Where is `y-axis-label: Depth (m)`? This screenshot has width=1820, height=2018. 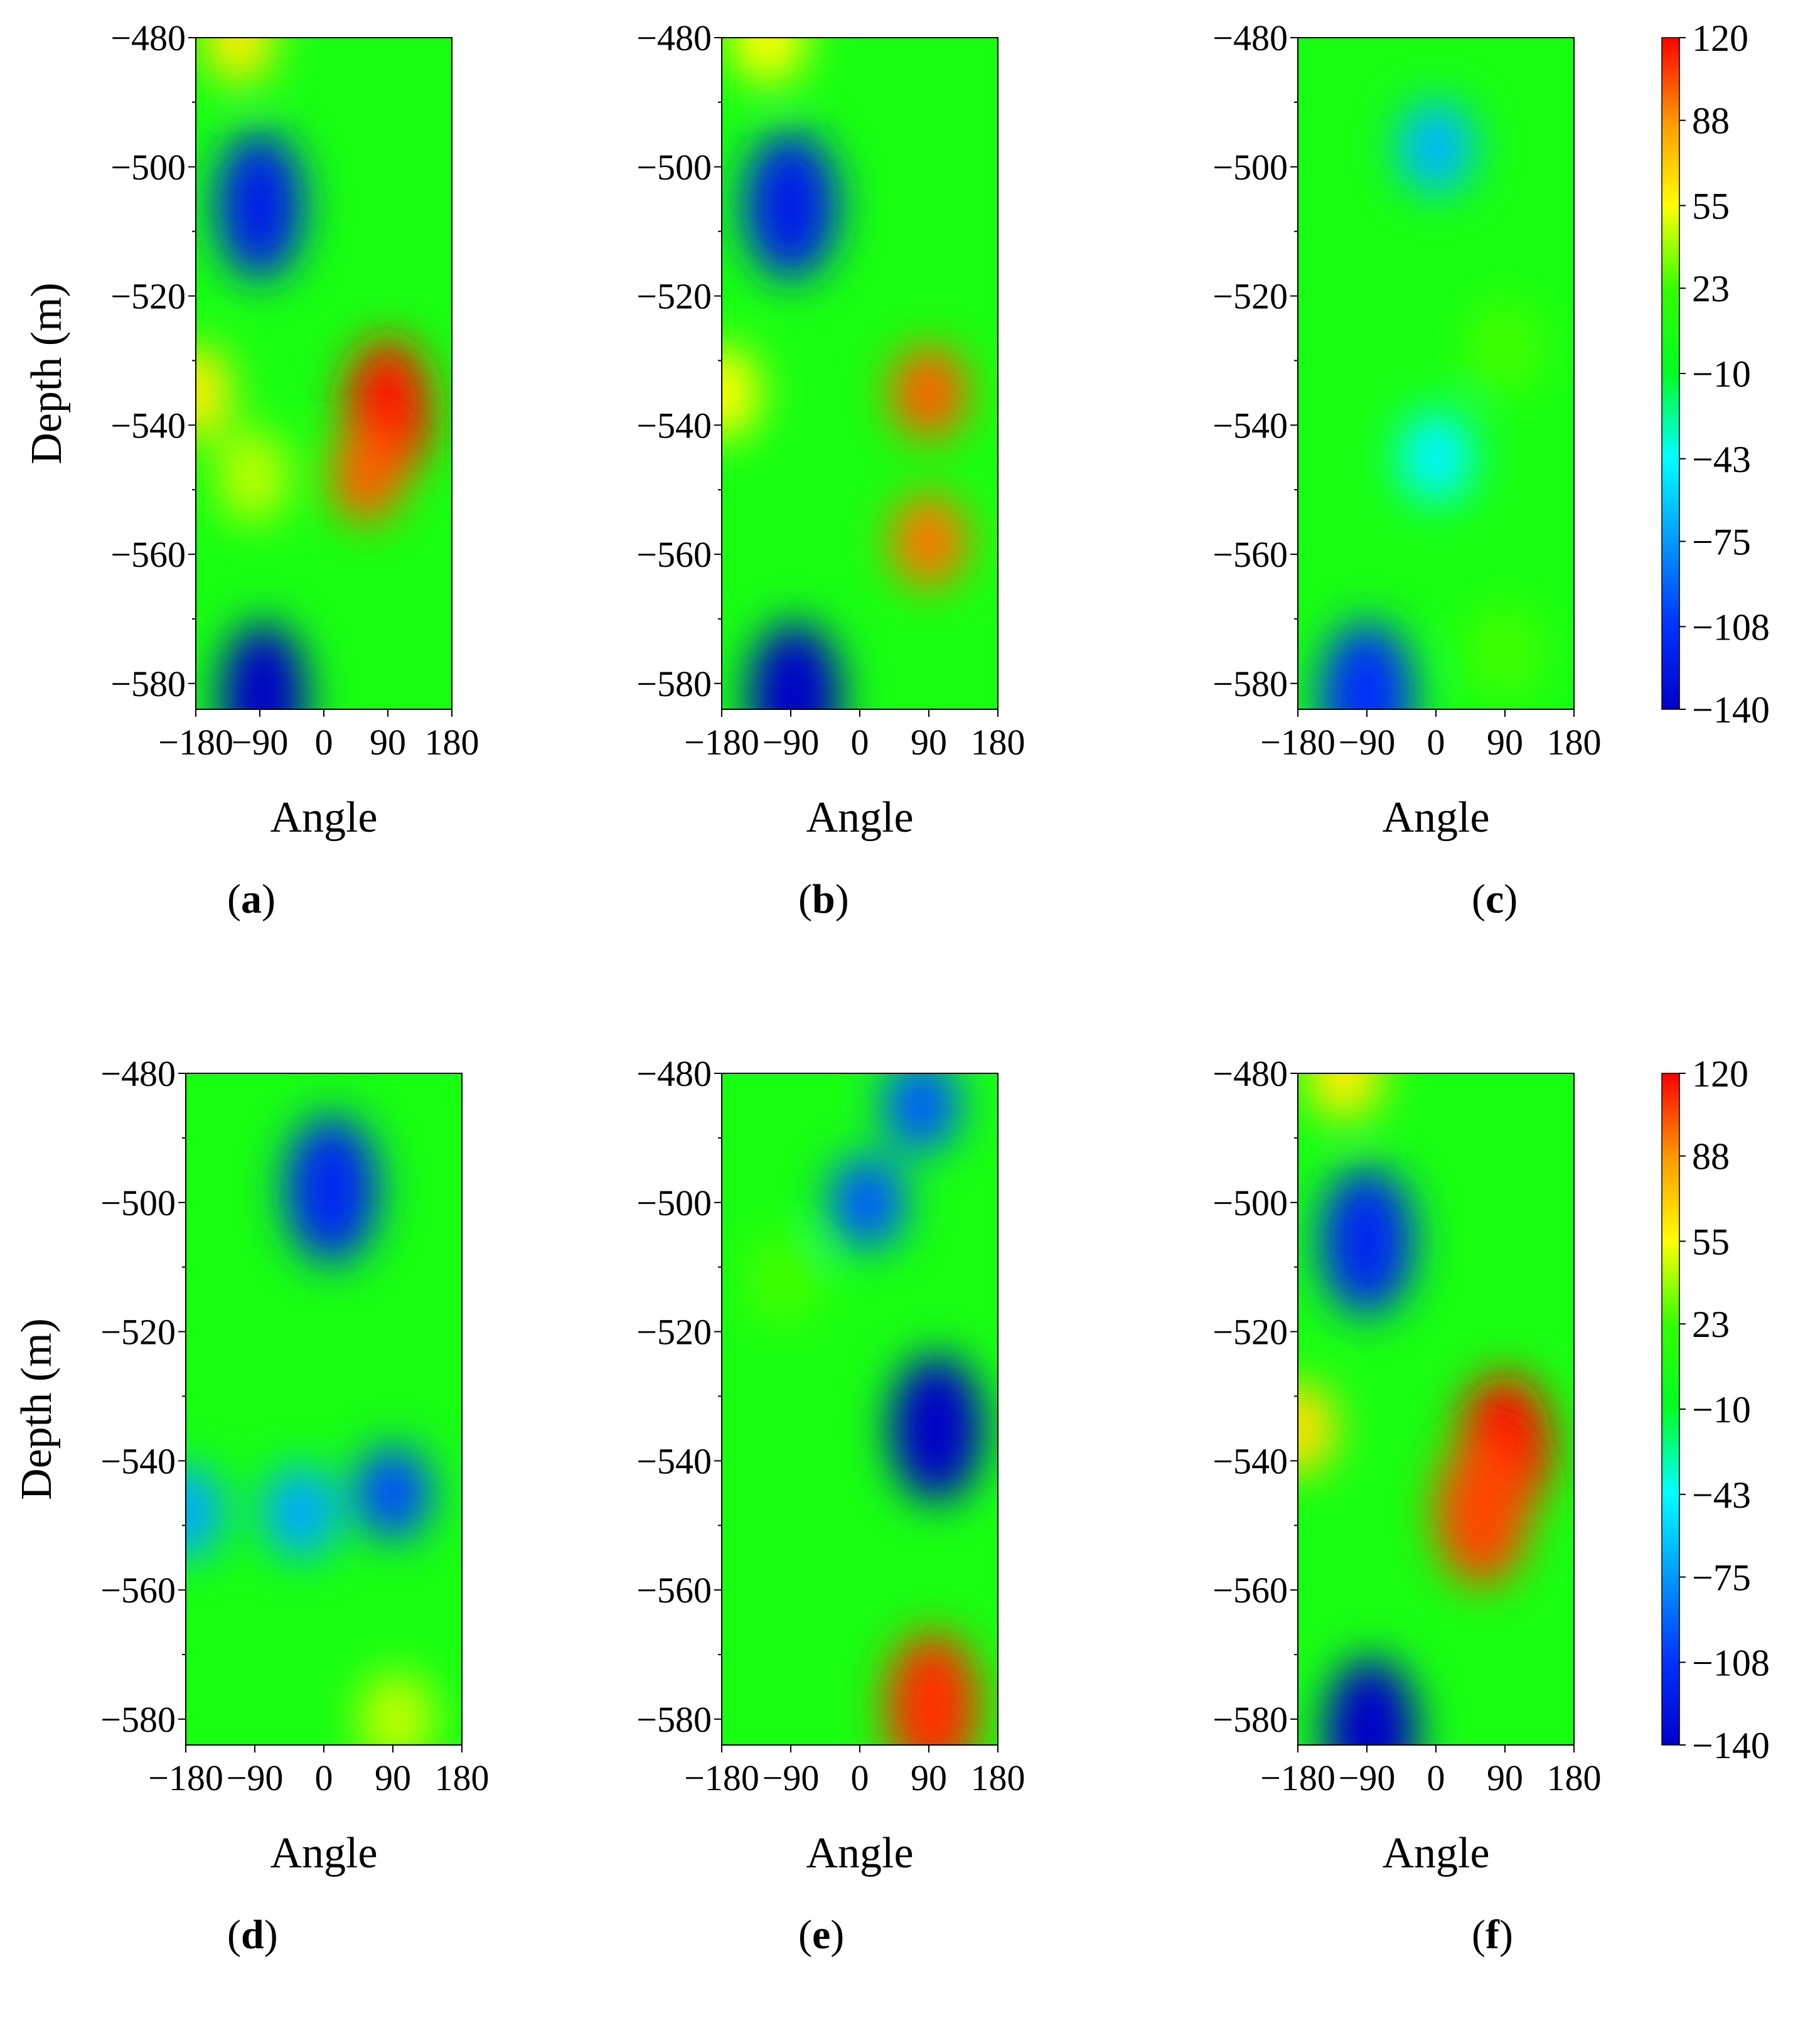 y-axis-label: Depth (m) is located at coordinates (37, 1409).